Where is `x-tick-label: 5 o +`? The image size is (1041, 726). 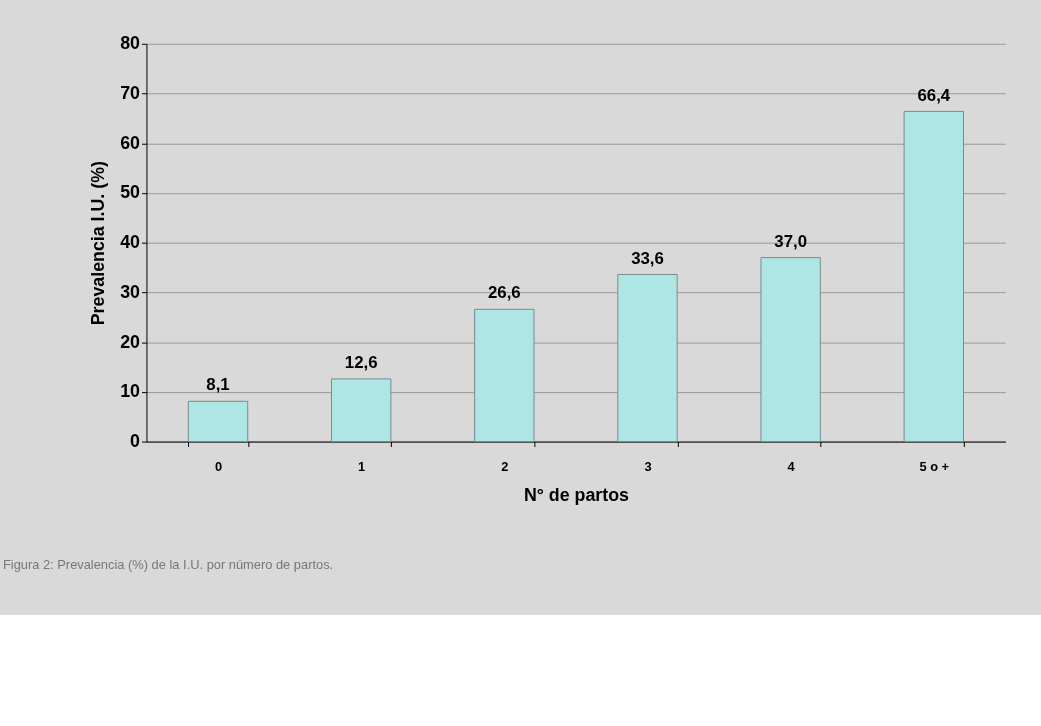
x-tick-label: 5 o + is located at coordinates (934, 466).